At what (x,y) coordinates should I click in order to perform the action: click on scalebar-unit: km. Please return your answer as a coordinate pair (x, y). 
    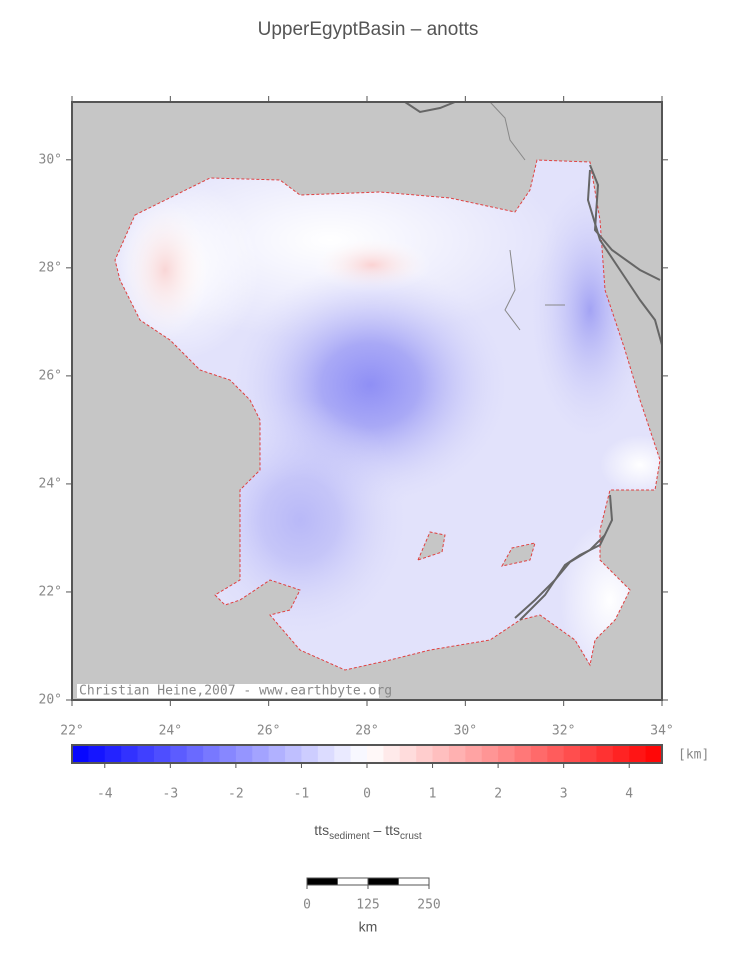
    Looking at the image, I should click on (368, 927).